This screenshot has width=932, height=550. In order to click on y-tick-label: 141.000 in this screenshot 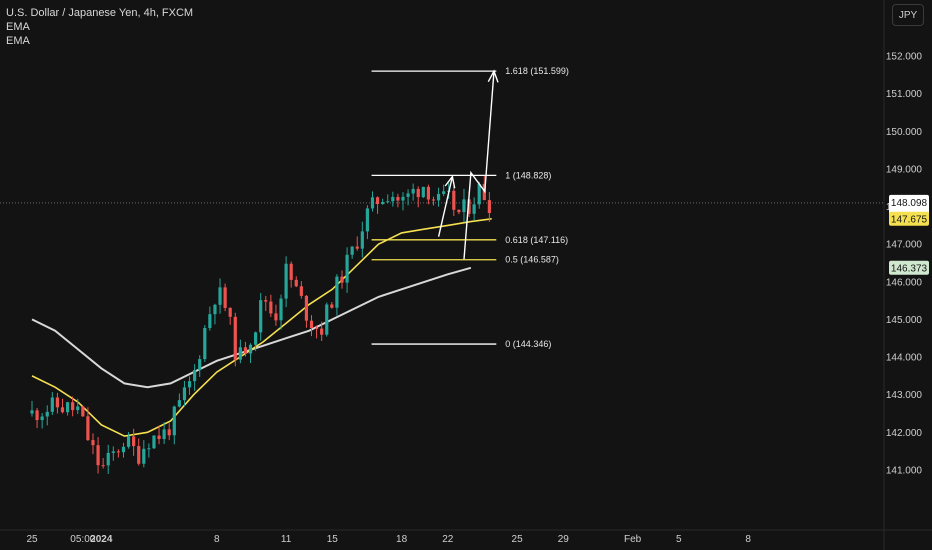, I will do `click(904, 470)`.